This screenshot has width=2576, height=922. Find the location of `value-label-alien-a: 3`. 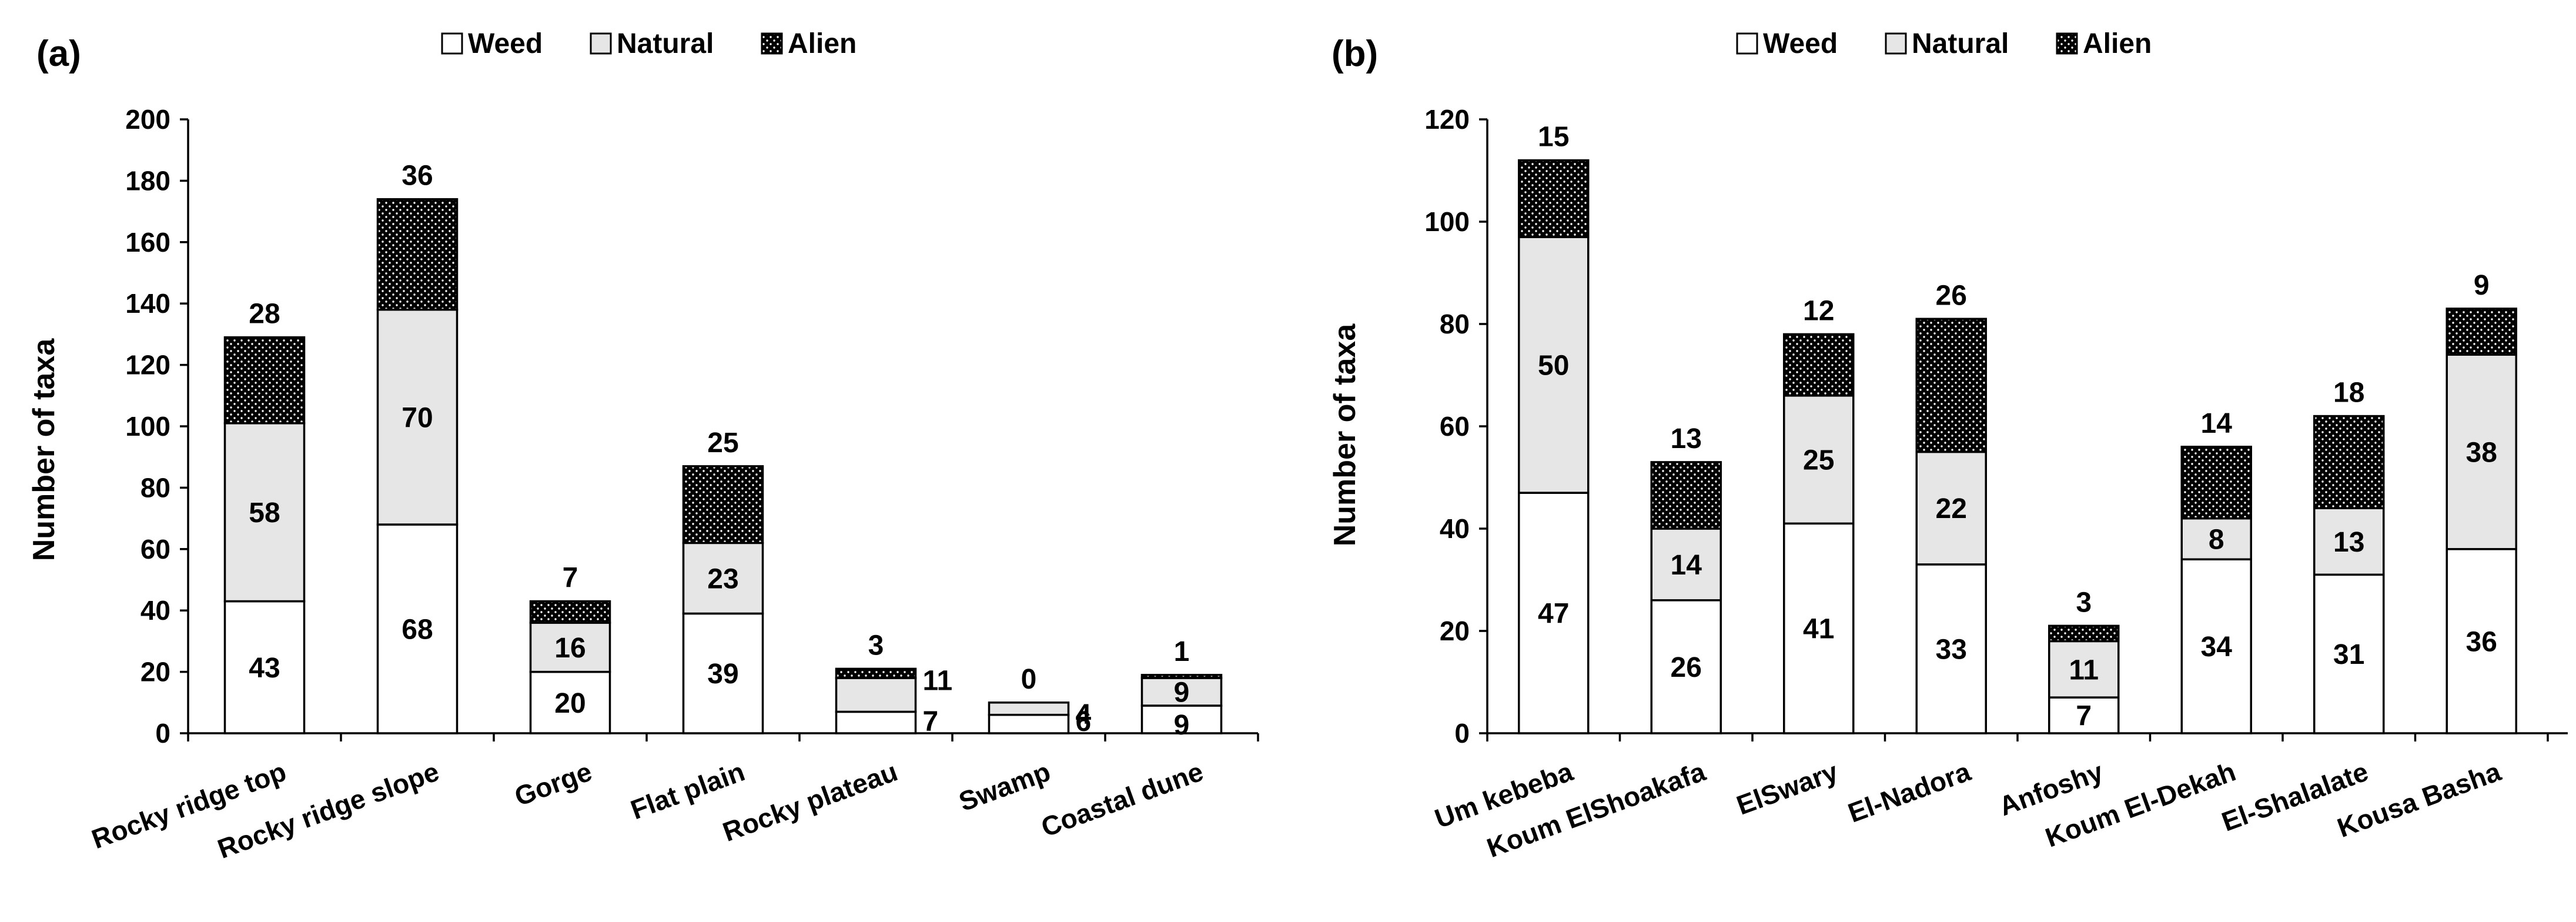

value-label-alien-a: 3 is located at coordinates (876, 645).